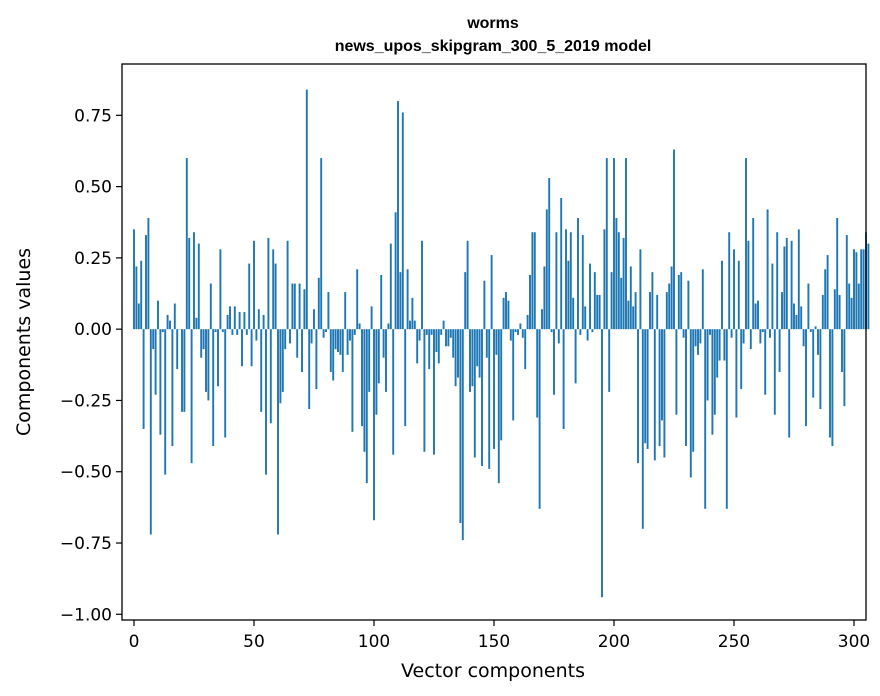 This screenshot has width=880, height=696. Describe the element at coordinates (614, 642) in the screenshot. I see `x-tick-label: 200` at that location.